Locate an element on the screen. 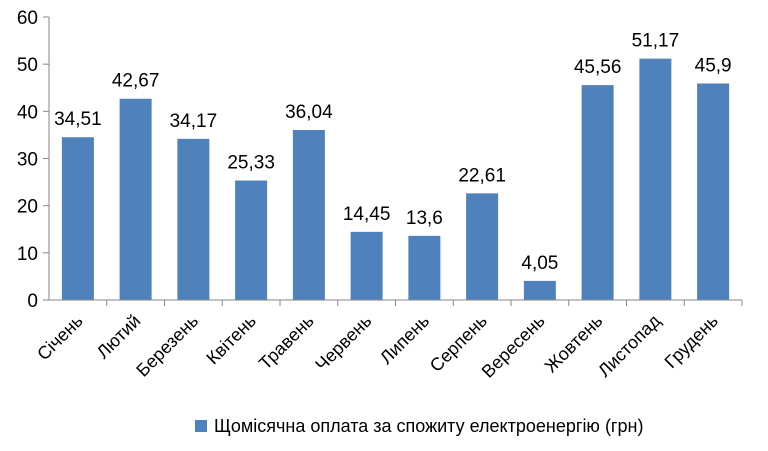  y-tick-label: 40 is located at coordinates (27, 112).